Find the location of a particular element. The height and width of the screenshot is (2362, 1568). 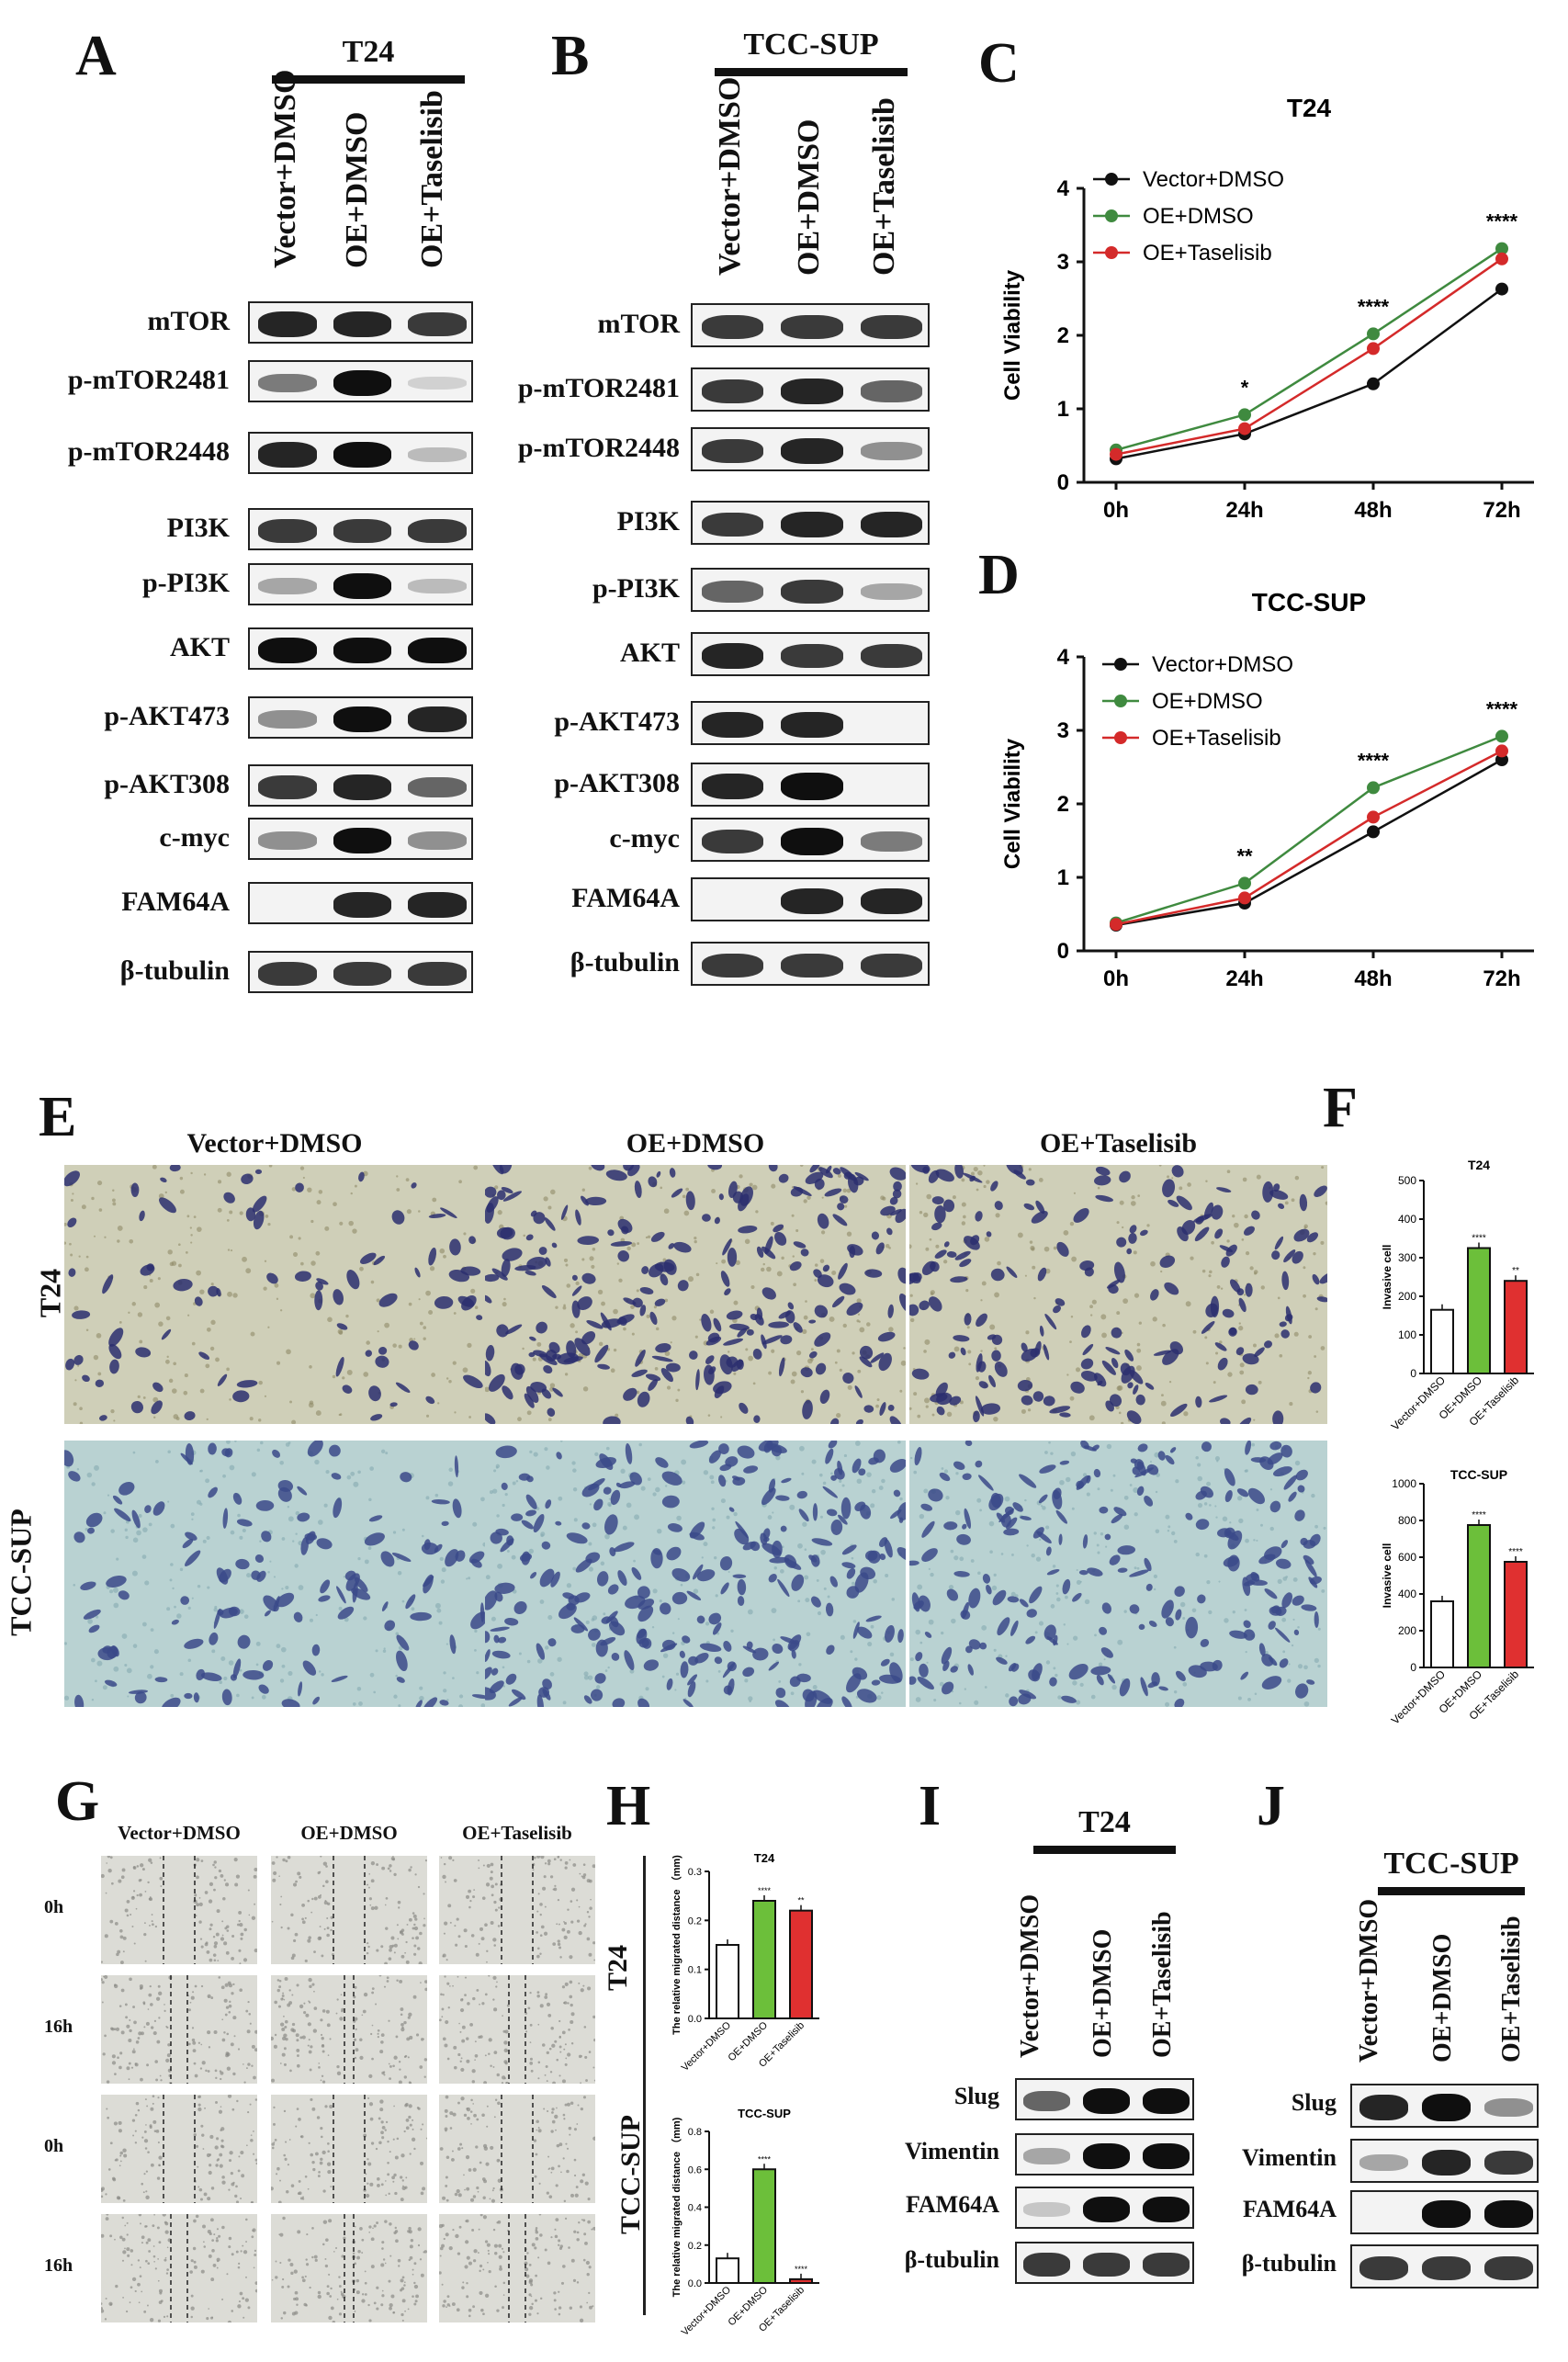

x-tick-label: 48h is located at coordinates (1373, 510).